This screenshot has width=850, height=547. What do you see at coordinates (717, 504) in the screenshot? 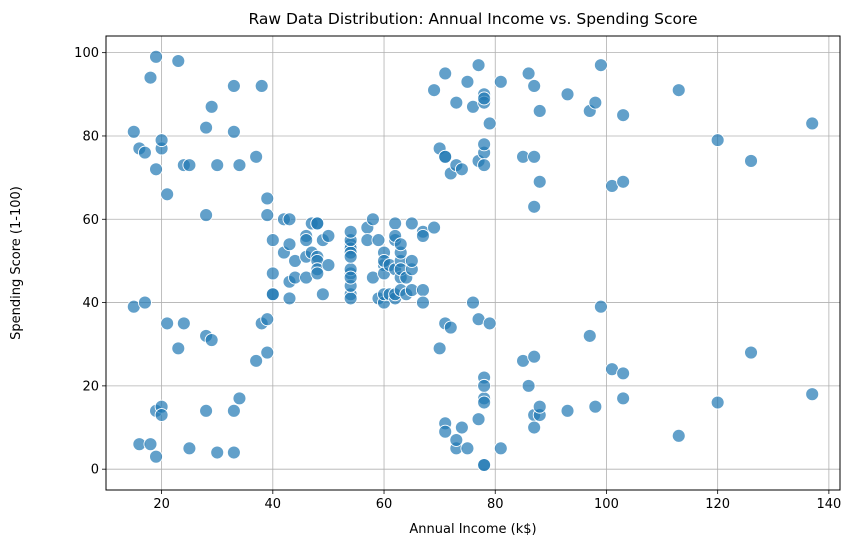
I see `x-tick-label: 120` at bounding box center [717, 504].